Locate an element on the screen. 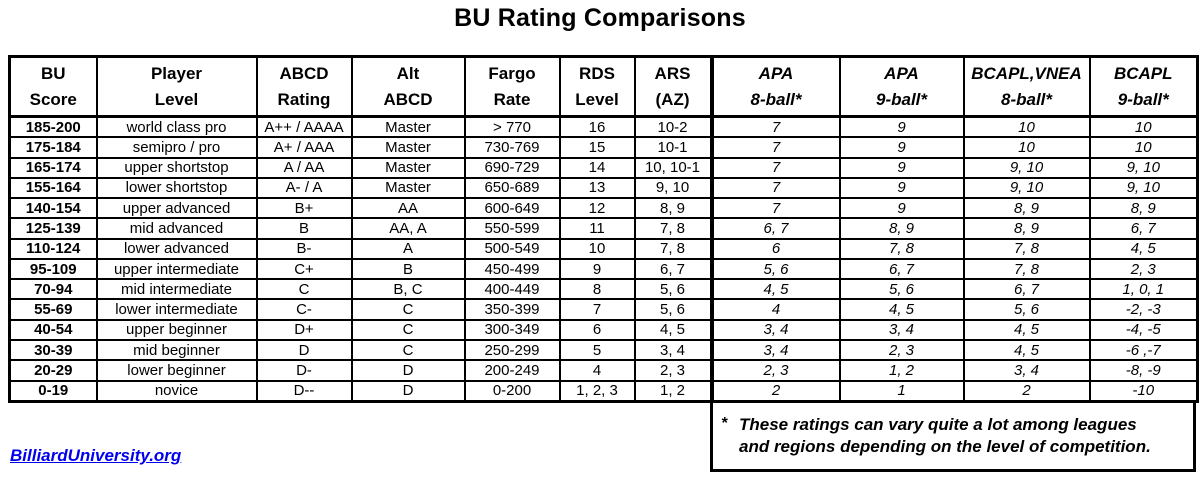 This screenshot has height=477, width=1200. table-cell: 650-689 is located at coordinates (512, 188).